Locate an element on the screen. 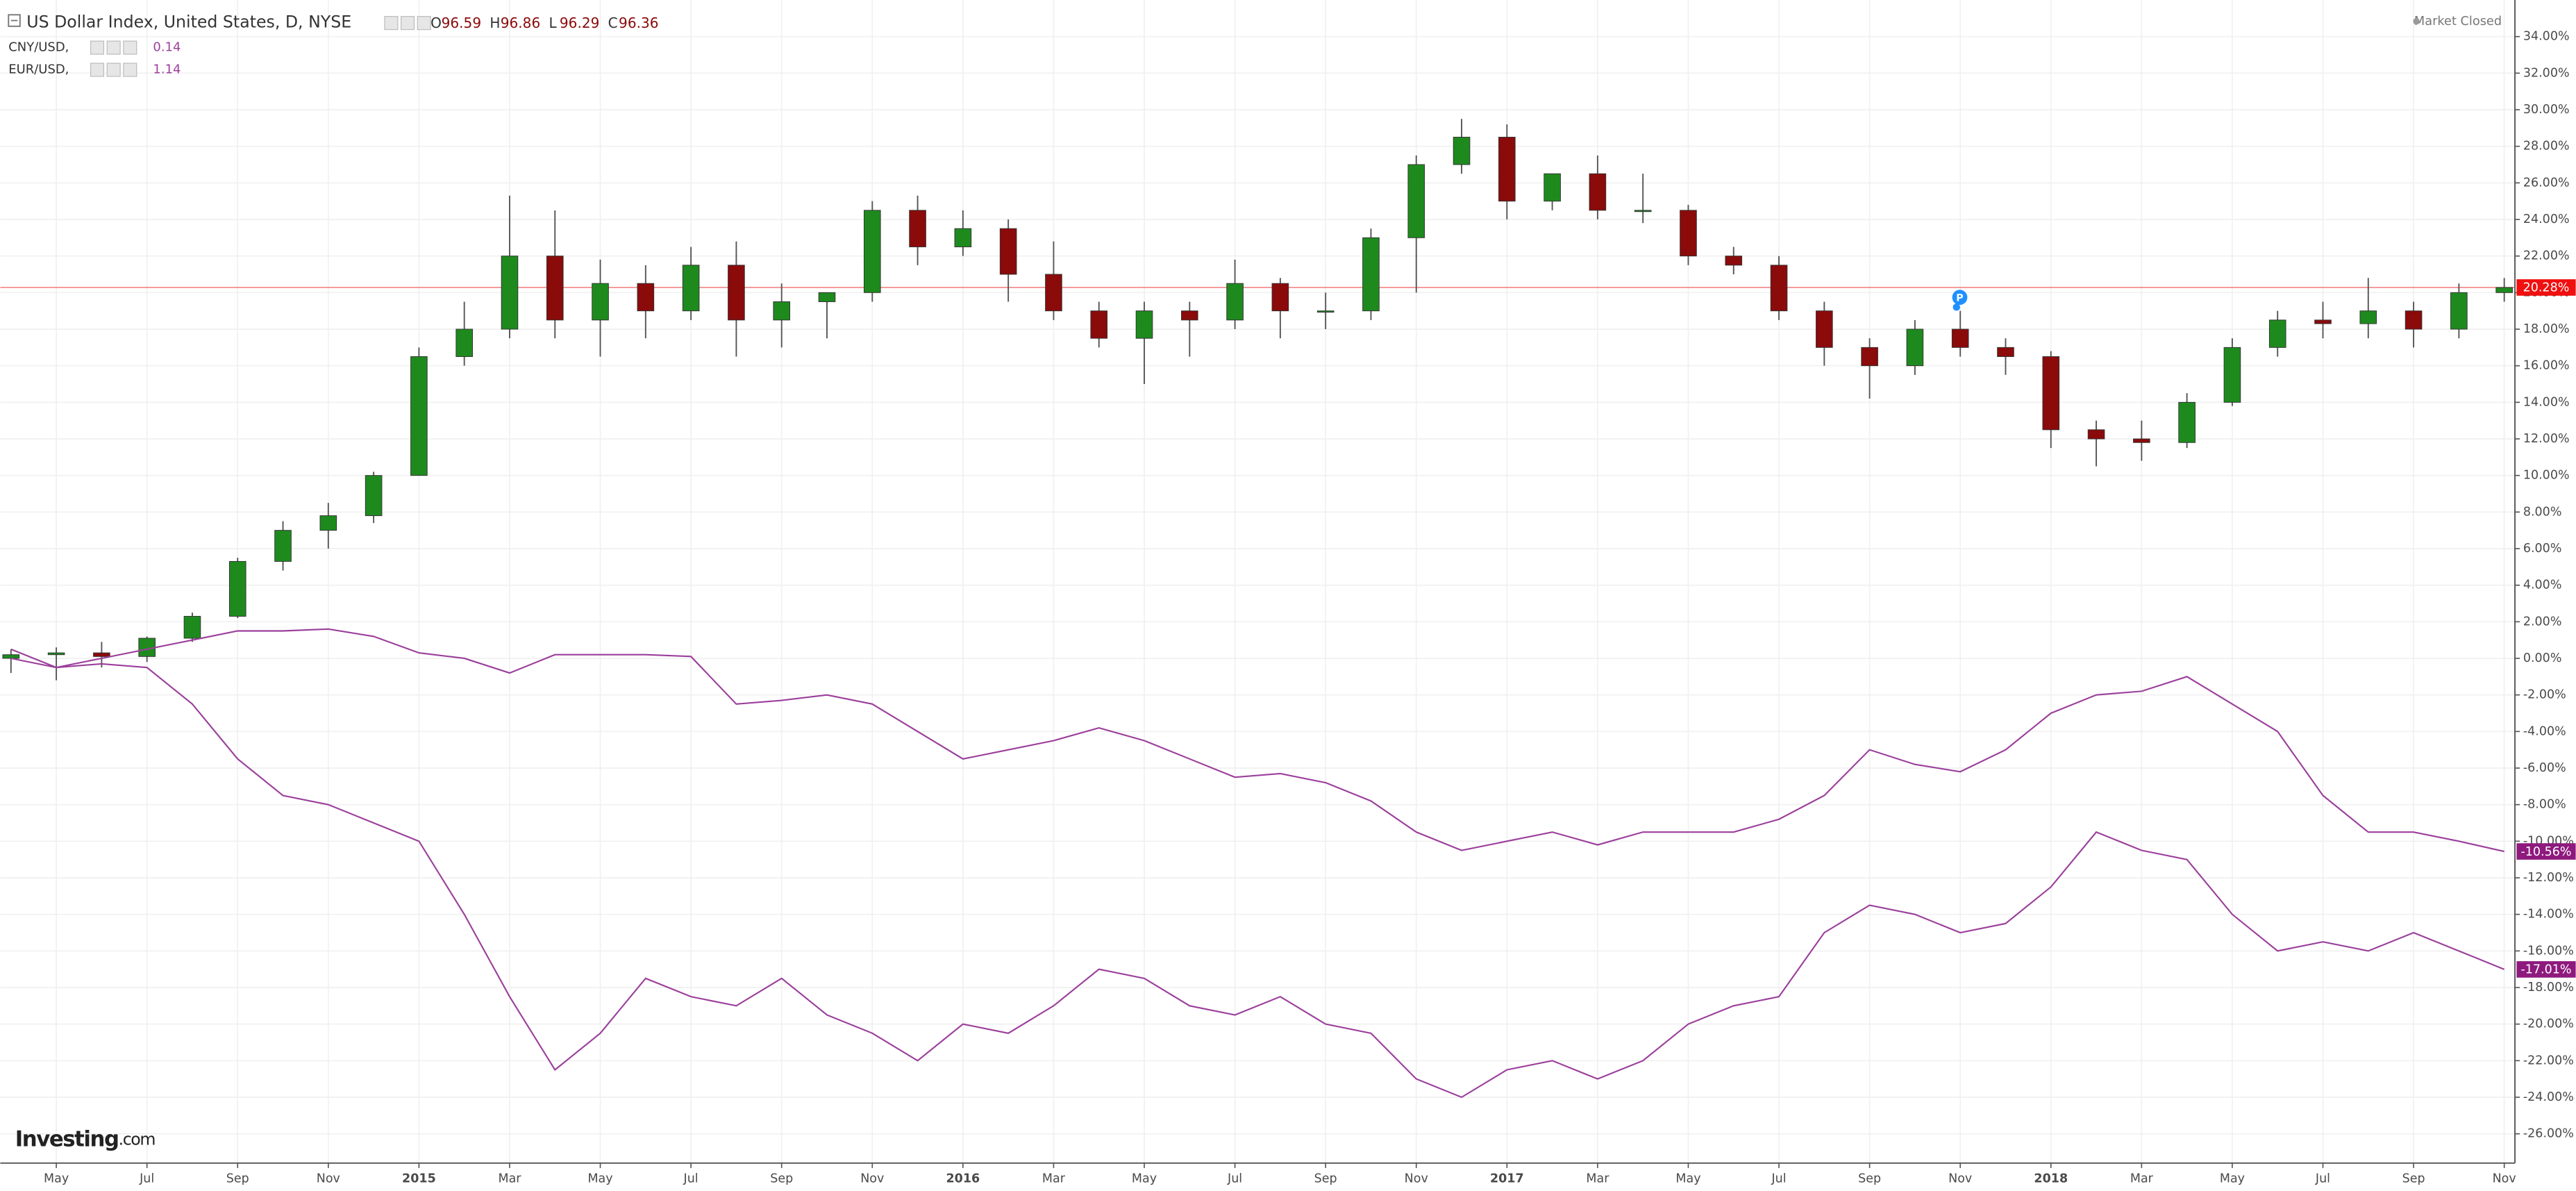 This screenshot has height=1191, width=2576. market-status: Market Closed is located at coordinates (2458, 21).